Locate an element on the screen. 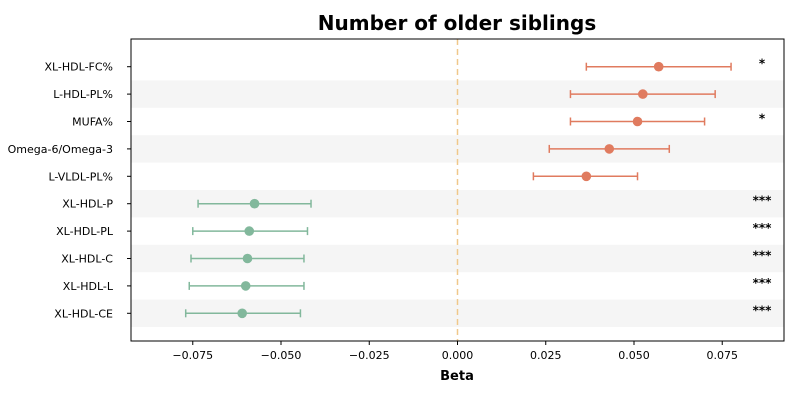 The image size is (800, 400). y-tick-label: XL-HDL-P is located at coordinates (87, 204).